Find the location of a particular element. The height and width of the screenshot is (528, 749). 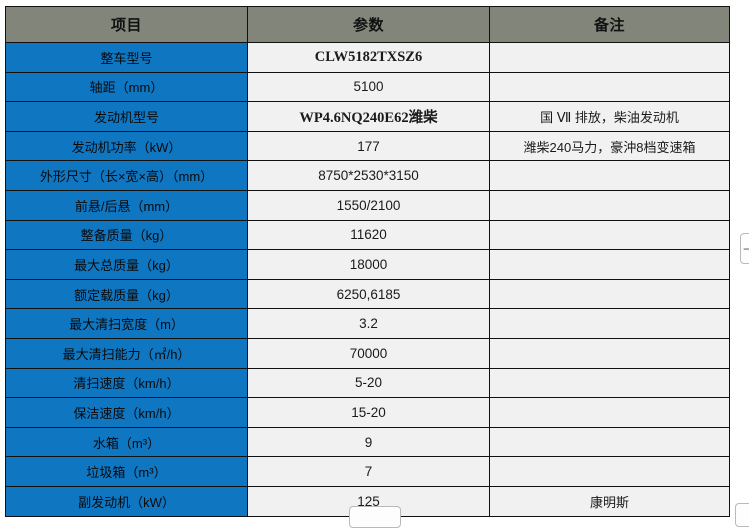

table-row: 发动机功率（kW） 177 潍柴240马力，豪沖8档变速箱 is located at coordinates (367, 146).